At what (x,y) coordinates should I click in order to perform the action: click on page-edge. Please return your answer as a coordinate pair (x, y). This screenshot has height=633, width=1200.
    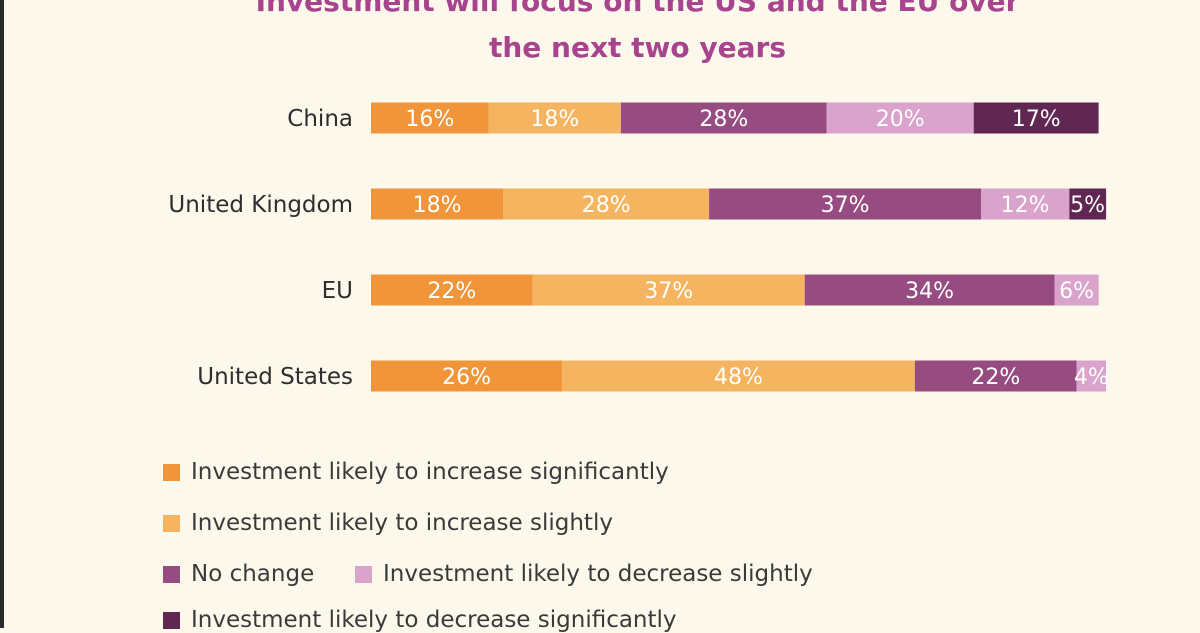
    Looking at the image, I should click on (2, 314).